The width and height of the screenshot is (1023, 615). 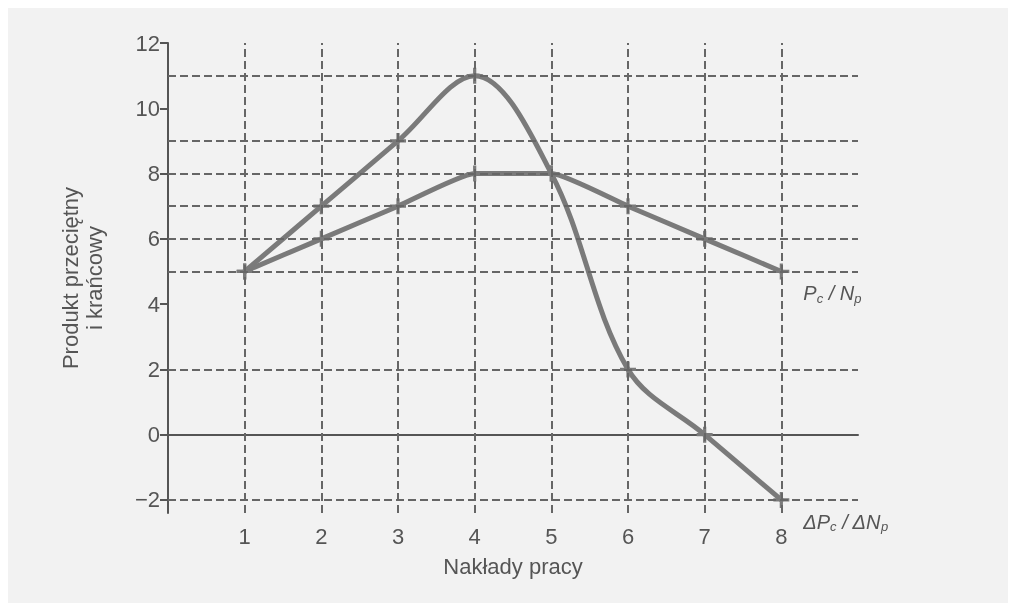 I want to click on y-axis-title: Produkt przeciętny i krańcowy, so click(x=82, y=278).